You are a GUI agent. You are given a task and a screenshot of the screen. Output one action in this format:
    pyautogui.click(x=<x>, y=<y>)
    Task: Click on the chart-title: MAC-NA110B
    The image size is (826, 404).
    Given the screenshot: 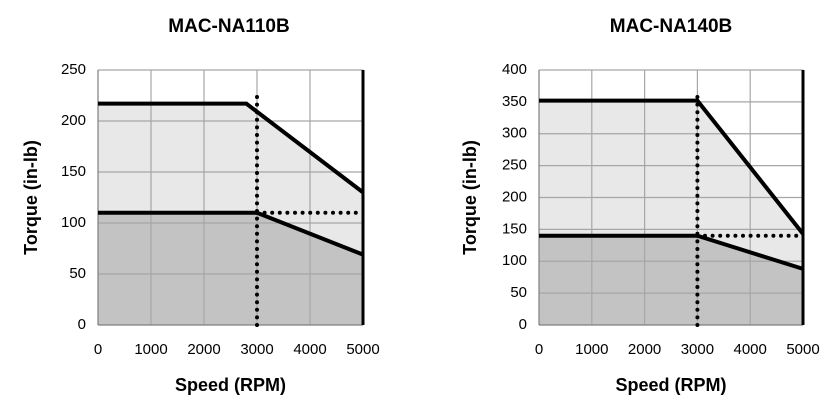 What is the action you would take?
    pyautogui.click(x=228, y=26)
    